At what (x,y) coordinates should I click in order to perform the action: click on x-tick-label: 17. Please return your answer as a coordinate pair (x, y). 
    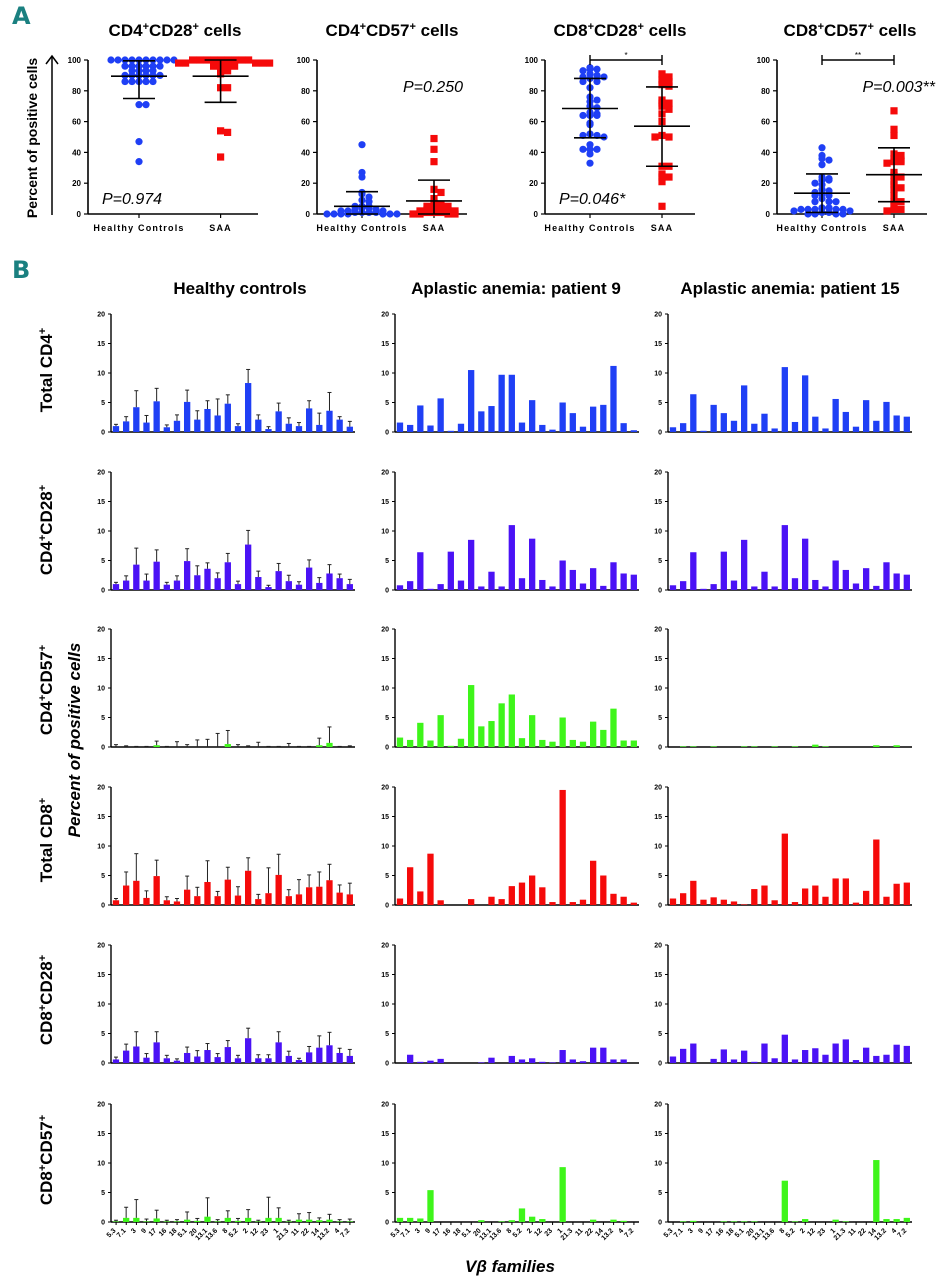
    Looking at the image, I should click on (437, 1232).